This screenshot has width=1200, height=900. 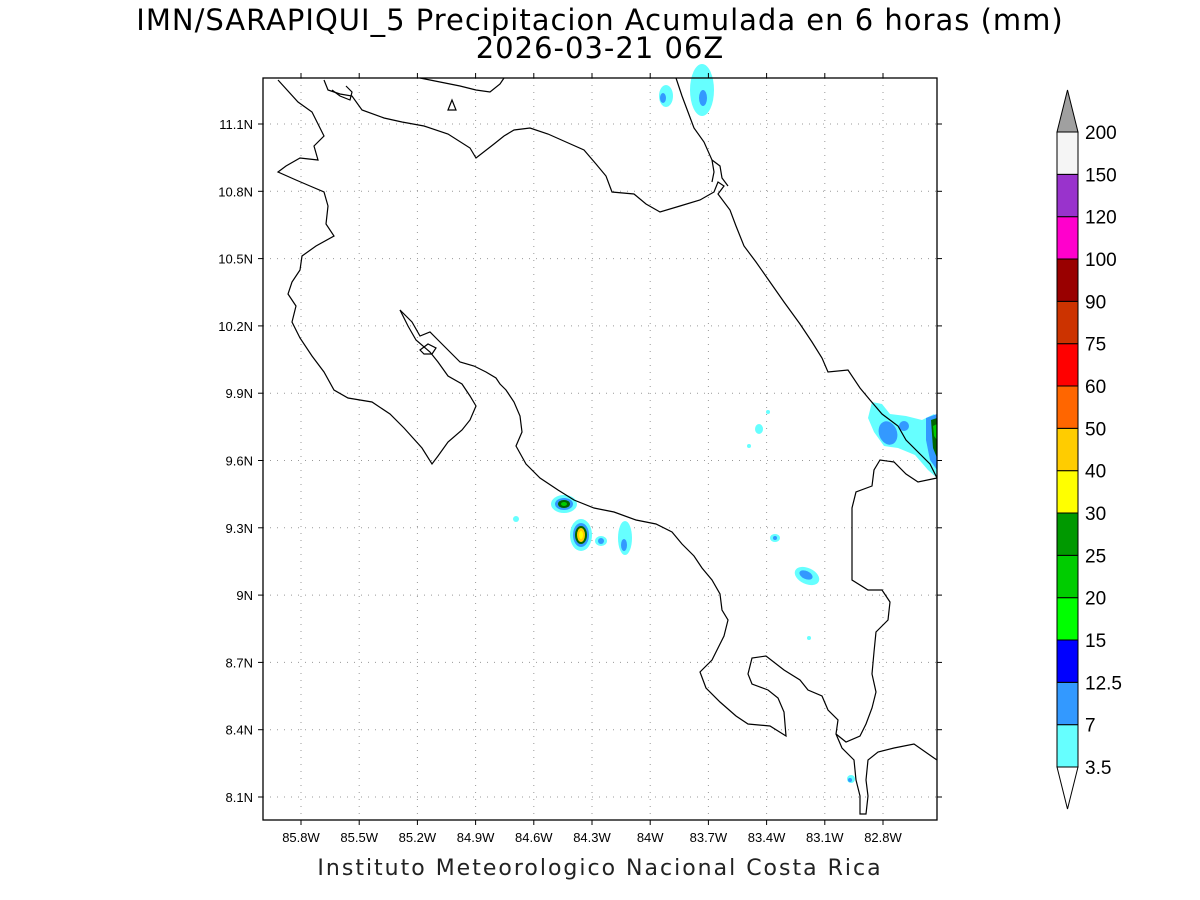 What do you see at coordinates (1101, 260) in the screenshot?
I see `colorbar-level-label: 100` at bounding box center [1101, 260].